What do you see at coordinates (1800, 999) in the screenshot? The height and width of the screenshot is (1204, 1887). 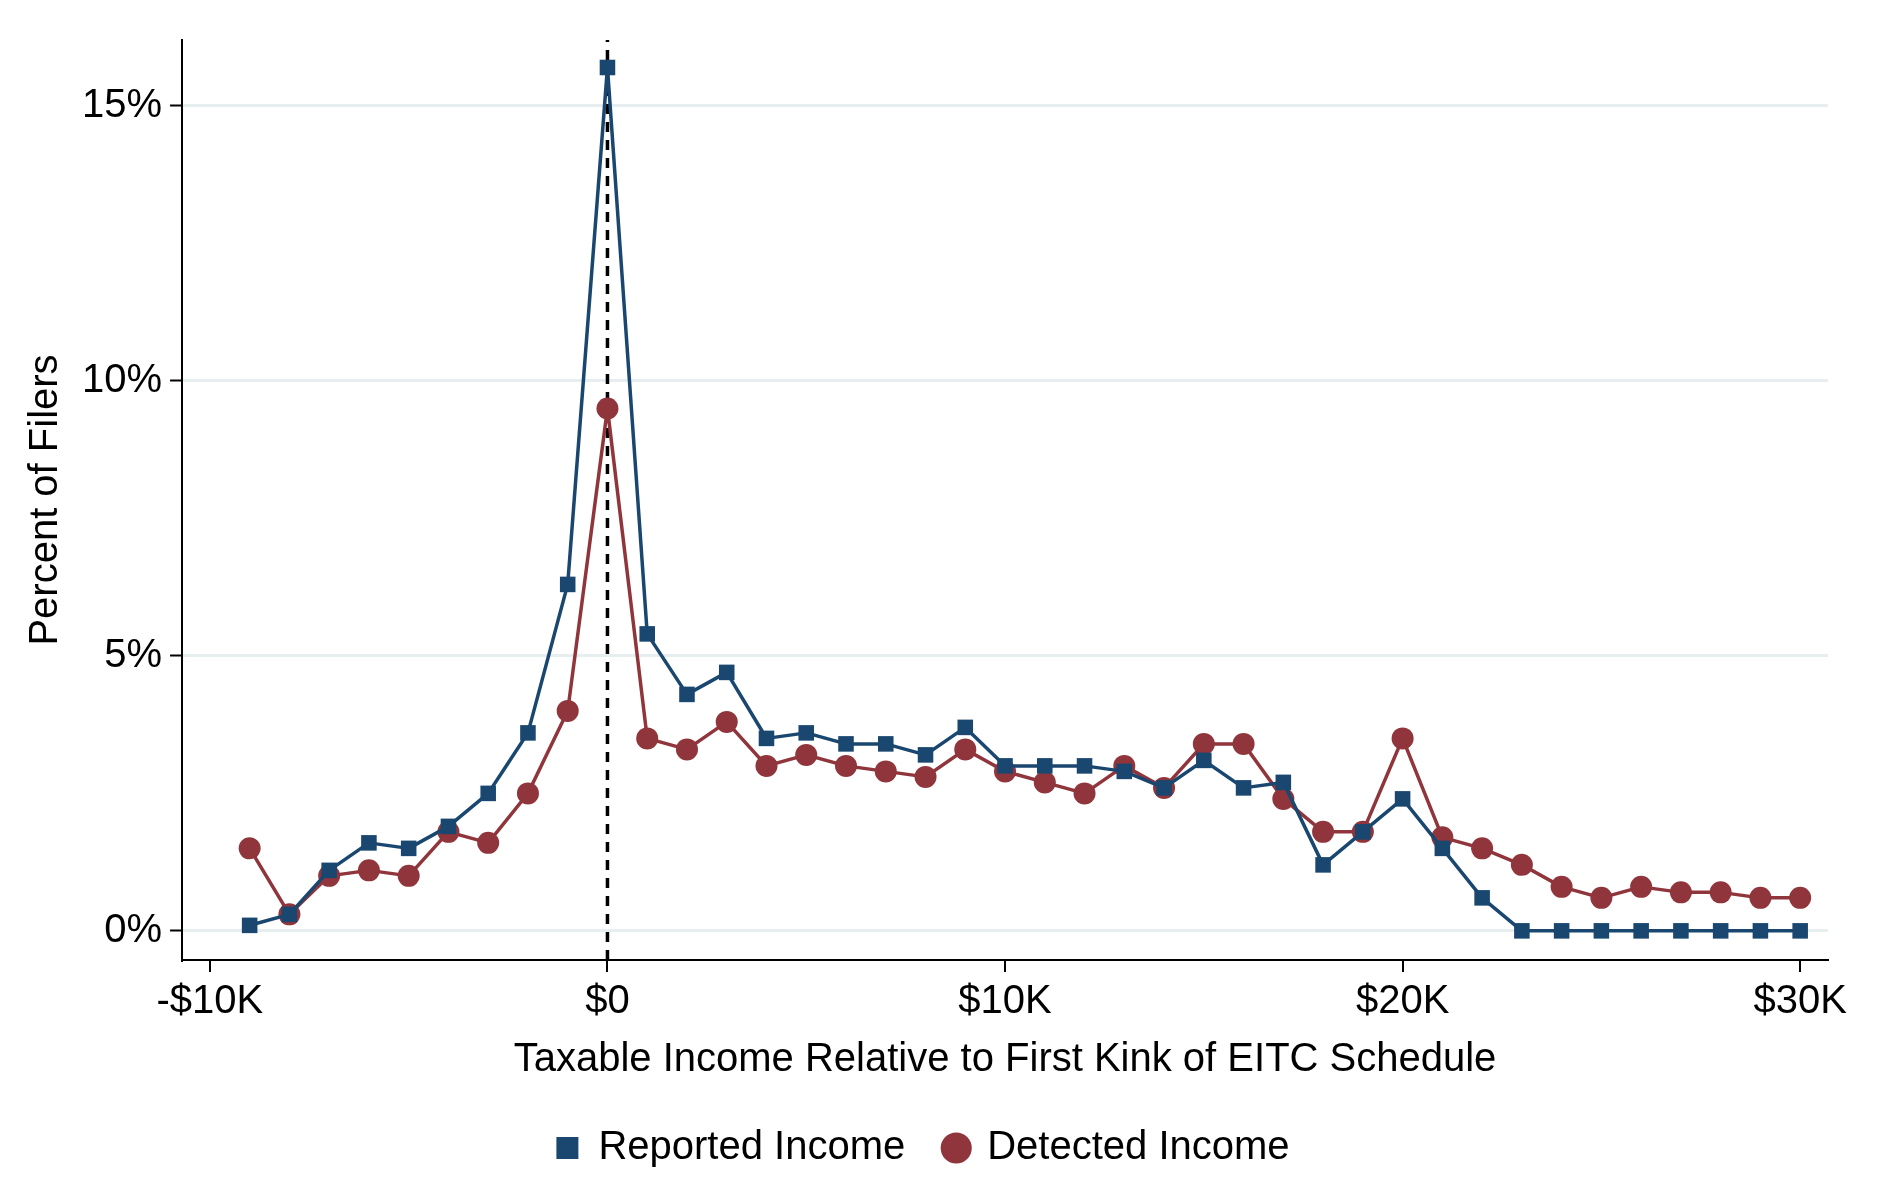 I see `x-tick-label: $30K` at bounding box center [1800, 999].